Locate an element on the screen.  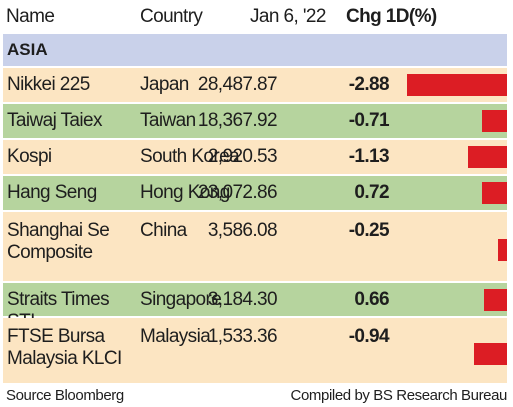
row-country: Hong Kong is located at coordinates (185, 192).